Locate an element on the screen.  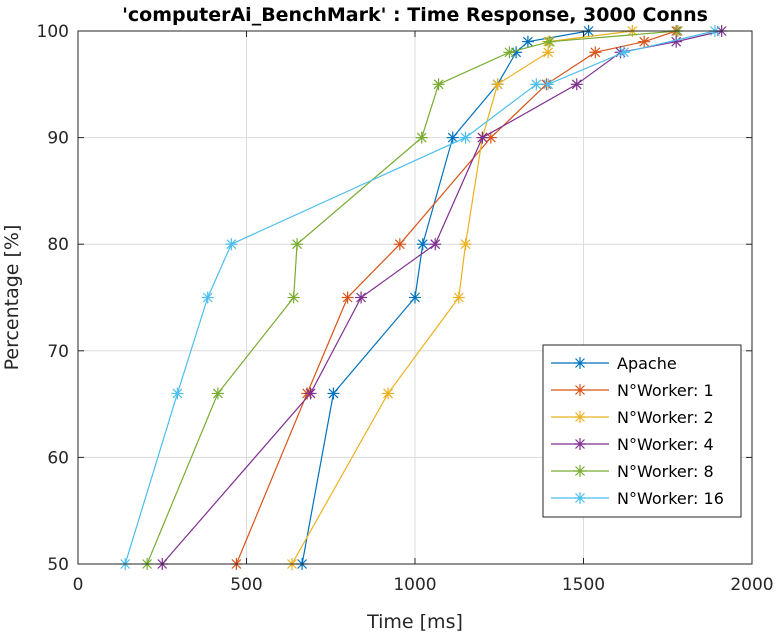
legend-label: N°Worker: 8 is located at coordinates (665, 471).